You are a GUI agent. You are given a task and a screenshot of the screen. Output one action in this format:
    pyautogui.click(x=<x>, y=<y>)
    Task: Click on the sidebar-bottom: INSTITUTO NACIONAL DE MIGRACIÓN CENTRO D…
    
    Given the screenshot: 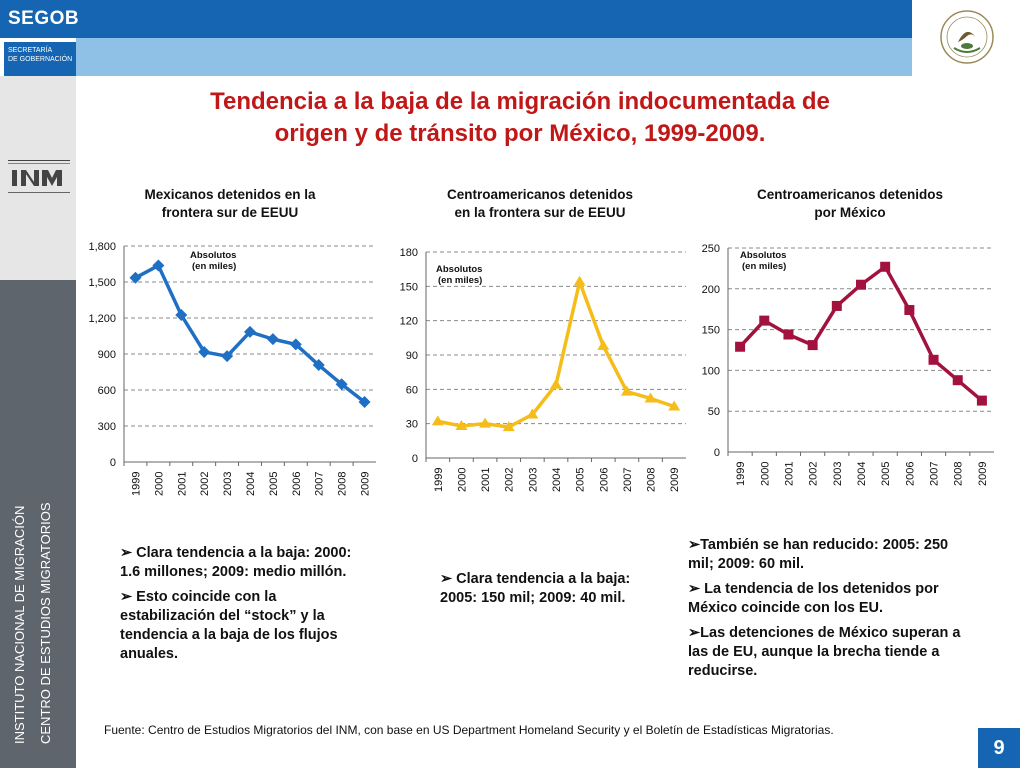 What is the action you would take?
    pyautogui.click(x=38, y=524)
    